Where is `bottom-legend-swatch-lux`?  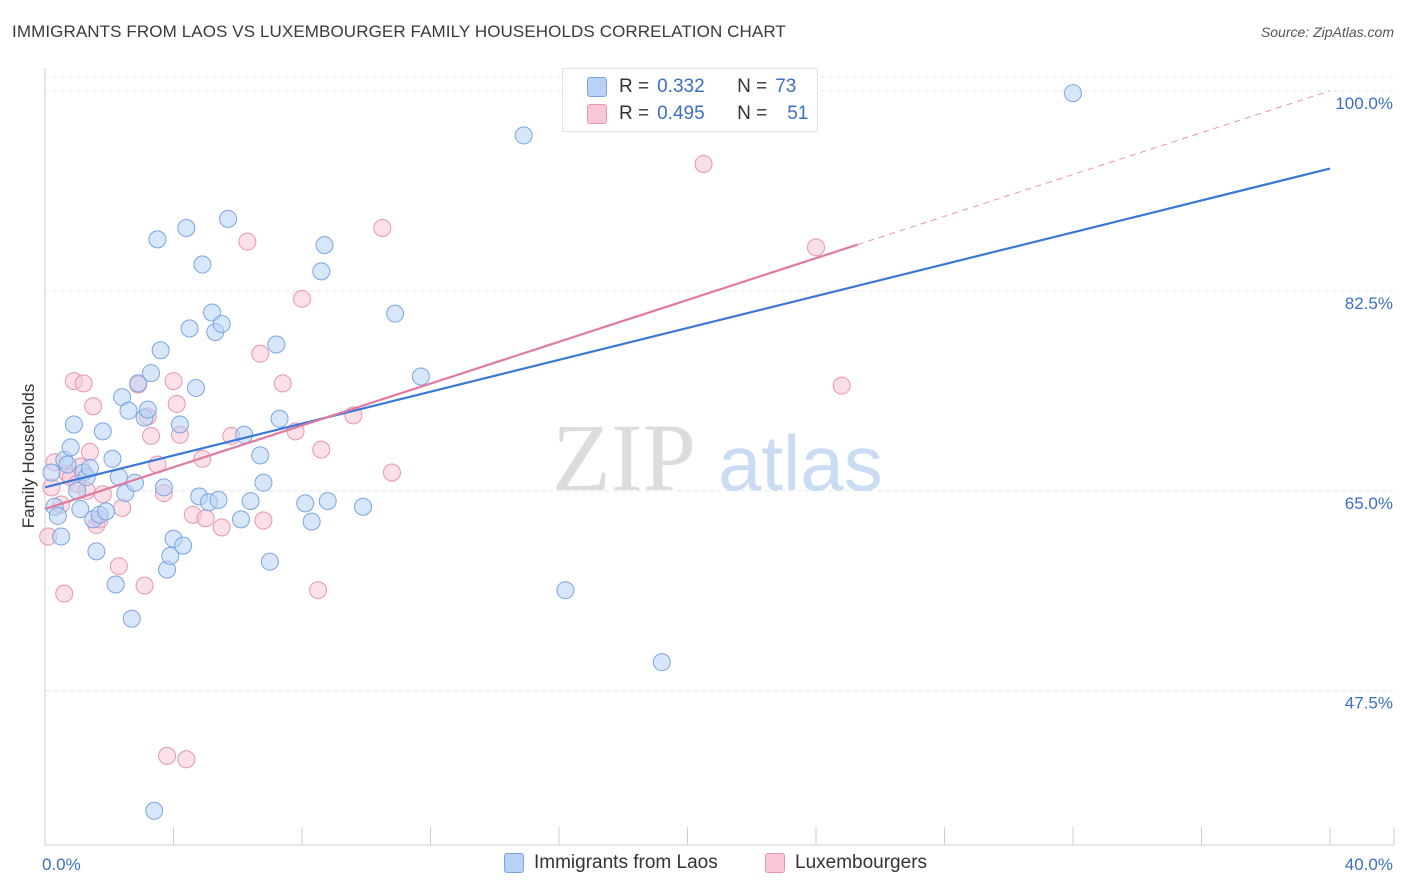 bottom-legend-swatch-lux is located at coordinates (775, 863).